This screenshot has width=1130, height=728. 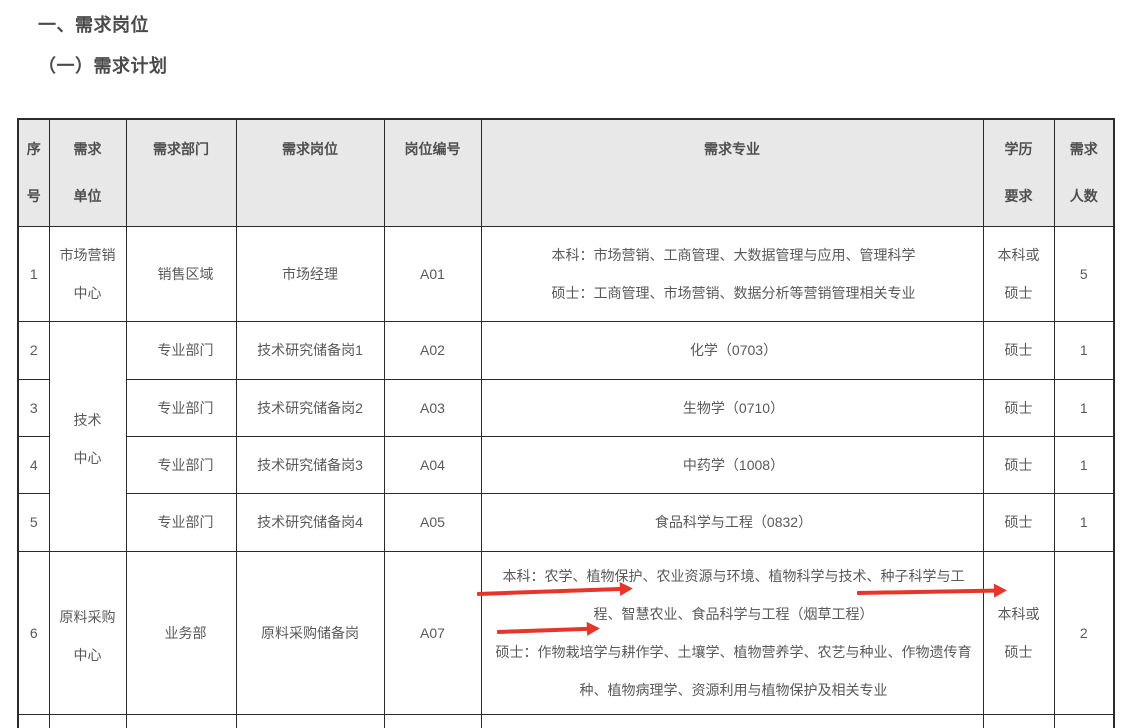 I want to click on table-row-partial, so click(x=566, y=720).